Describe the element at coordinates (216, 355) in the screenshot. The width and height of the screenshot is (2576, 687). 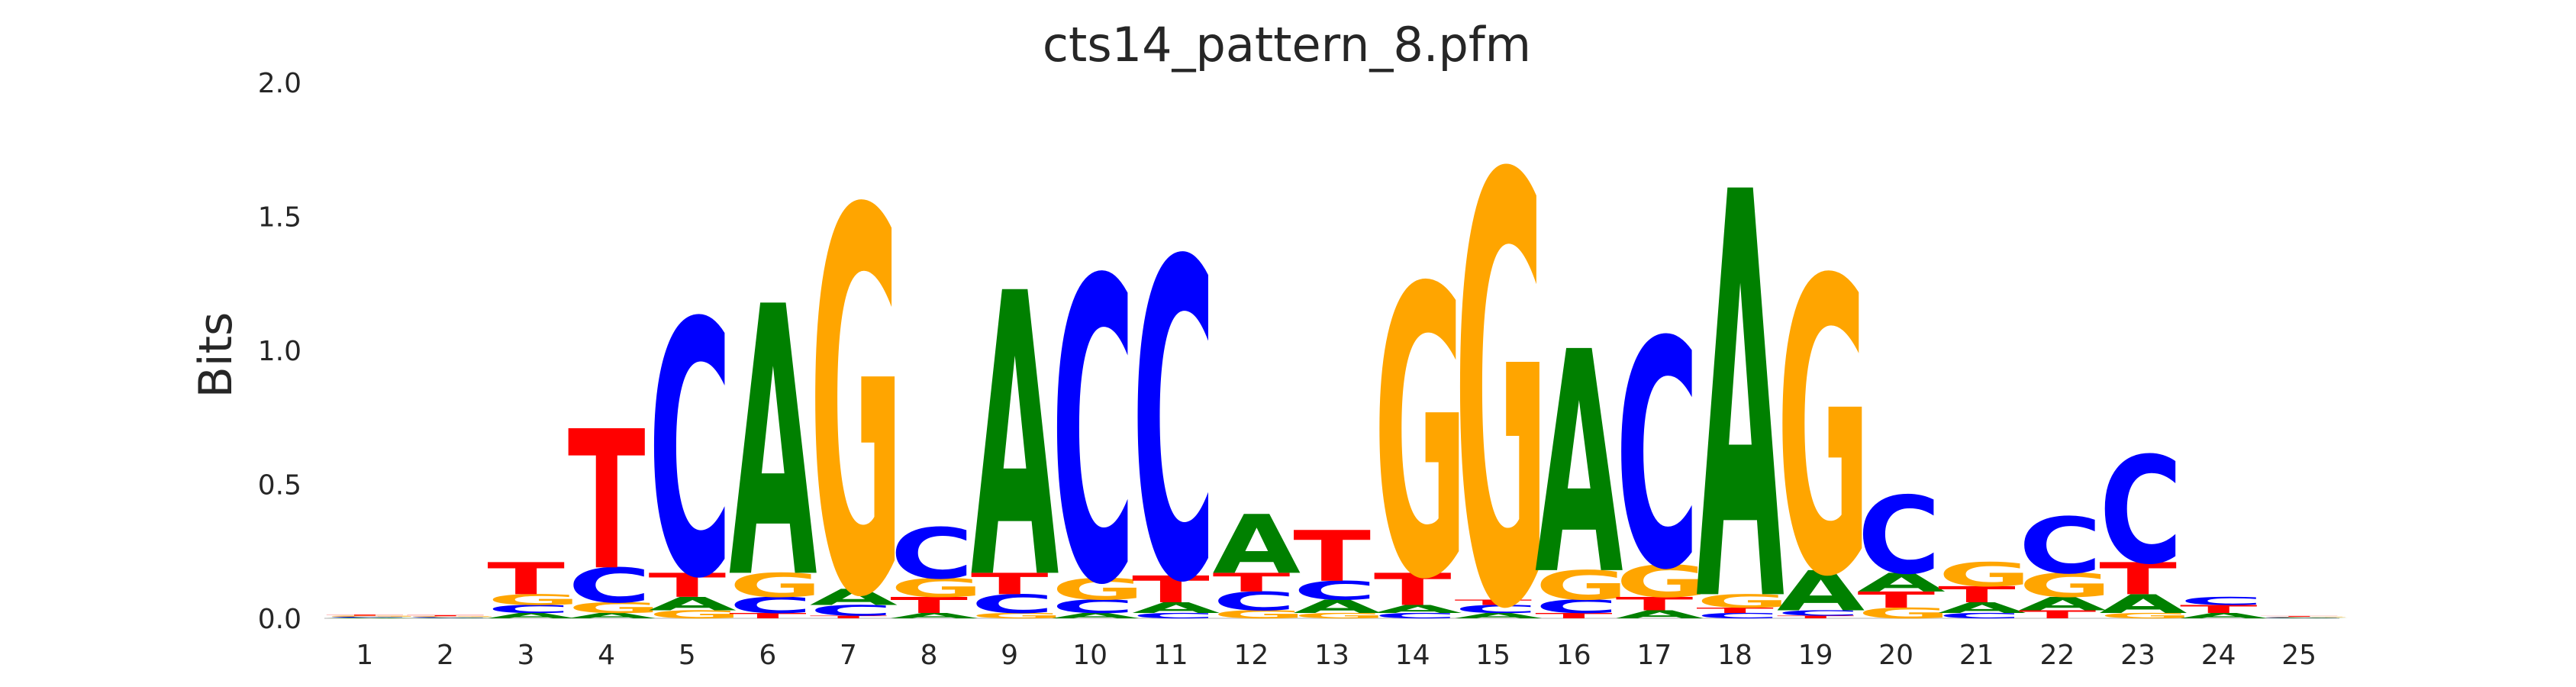
I see `y-axis-label: Bits` at that location.